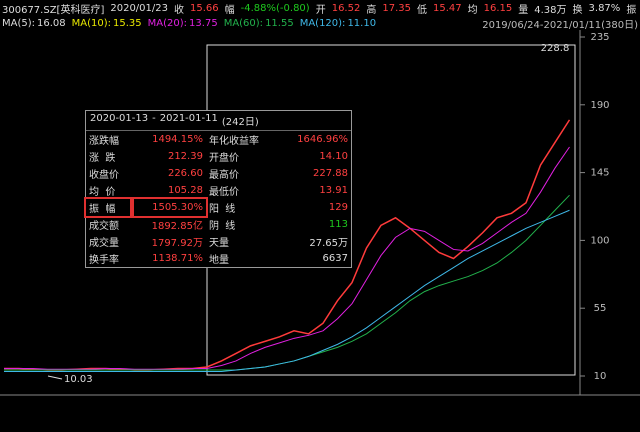  I want to click on stat-value: 1892.85亿, so click(177, 226).